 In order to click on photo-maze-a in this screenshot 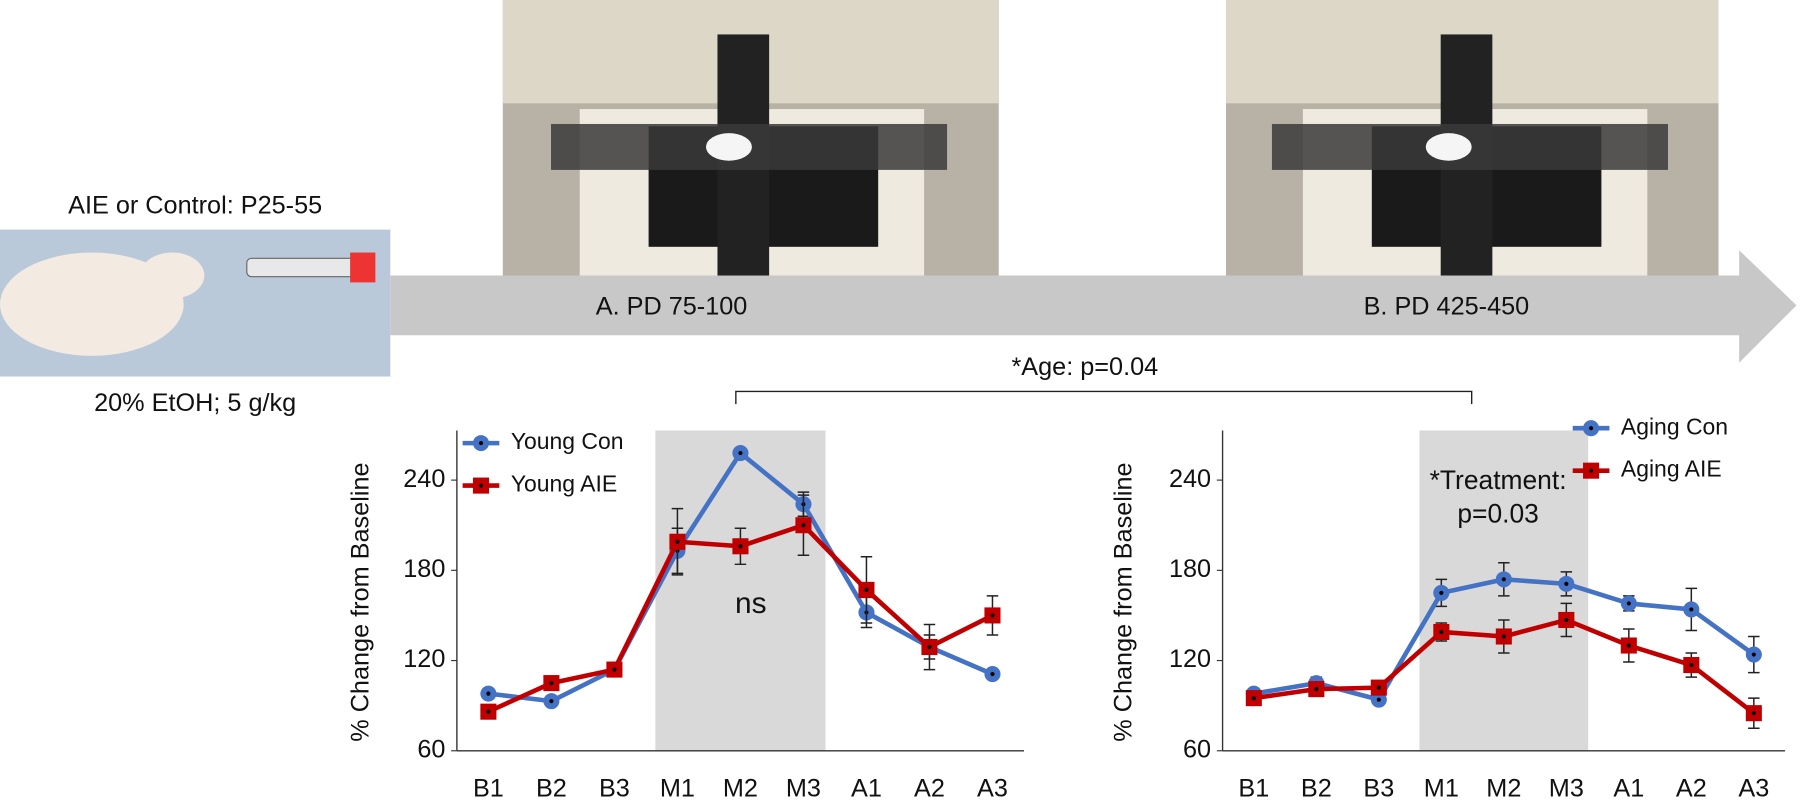, I will do `click(750, 138)`.